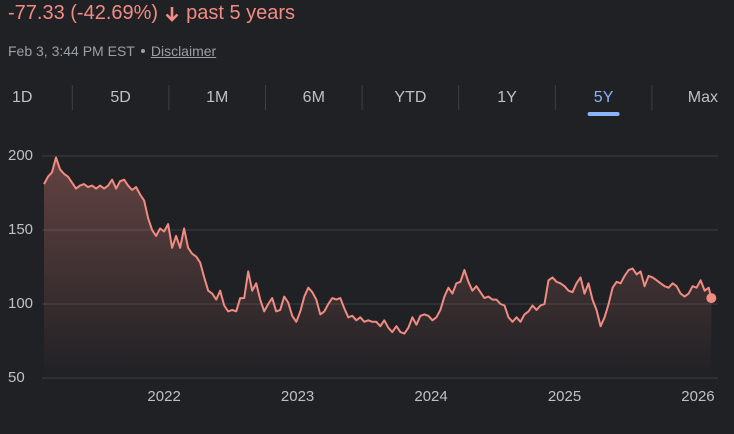 Image resolution: width=734 pixels, height=434 pixels. I want to click on x-tick-label: 2023, so click(297, 396).